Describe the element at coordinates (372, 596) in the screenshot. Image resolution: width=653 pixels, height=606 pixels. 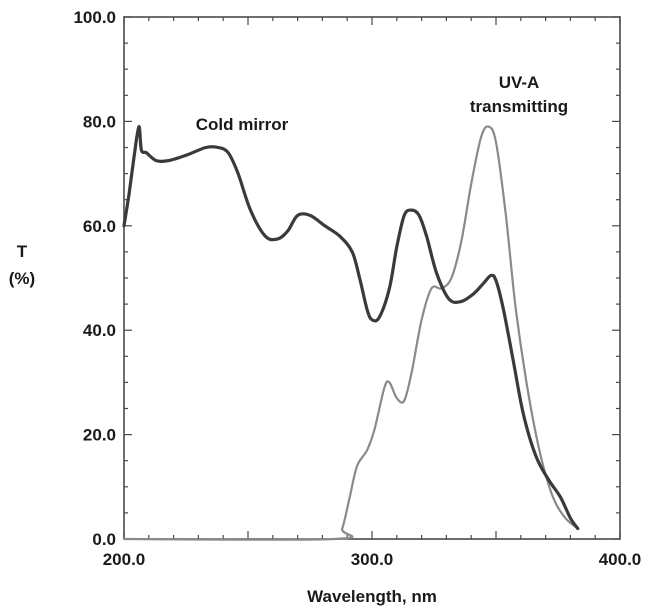
I see `x-axis-title: Wavelength, nm` at that location.